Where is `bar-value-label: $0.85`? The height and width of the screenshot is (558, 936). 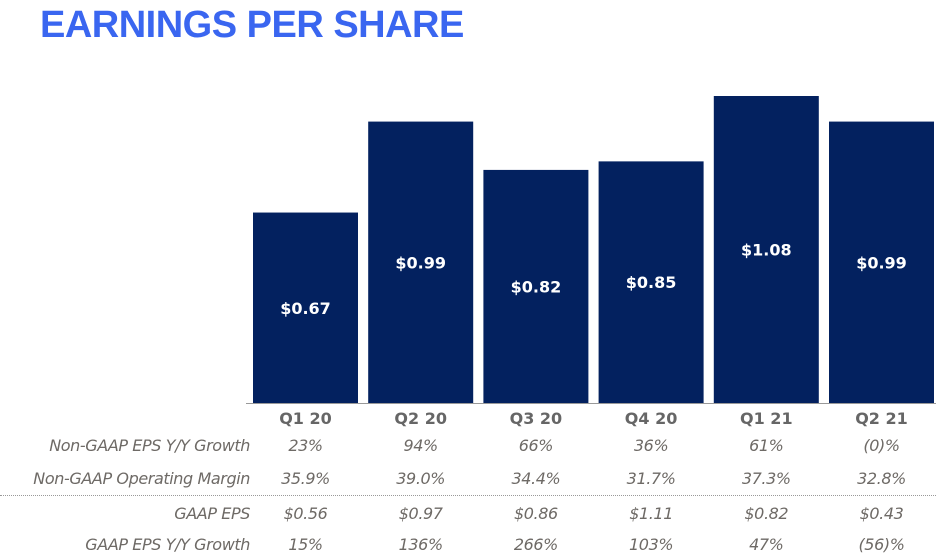
bar-value-label: $0.85 is located at coordinates (651, 282).